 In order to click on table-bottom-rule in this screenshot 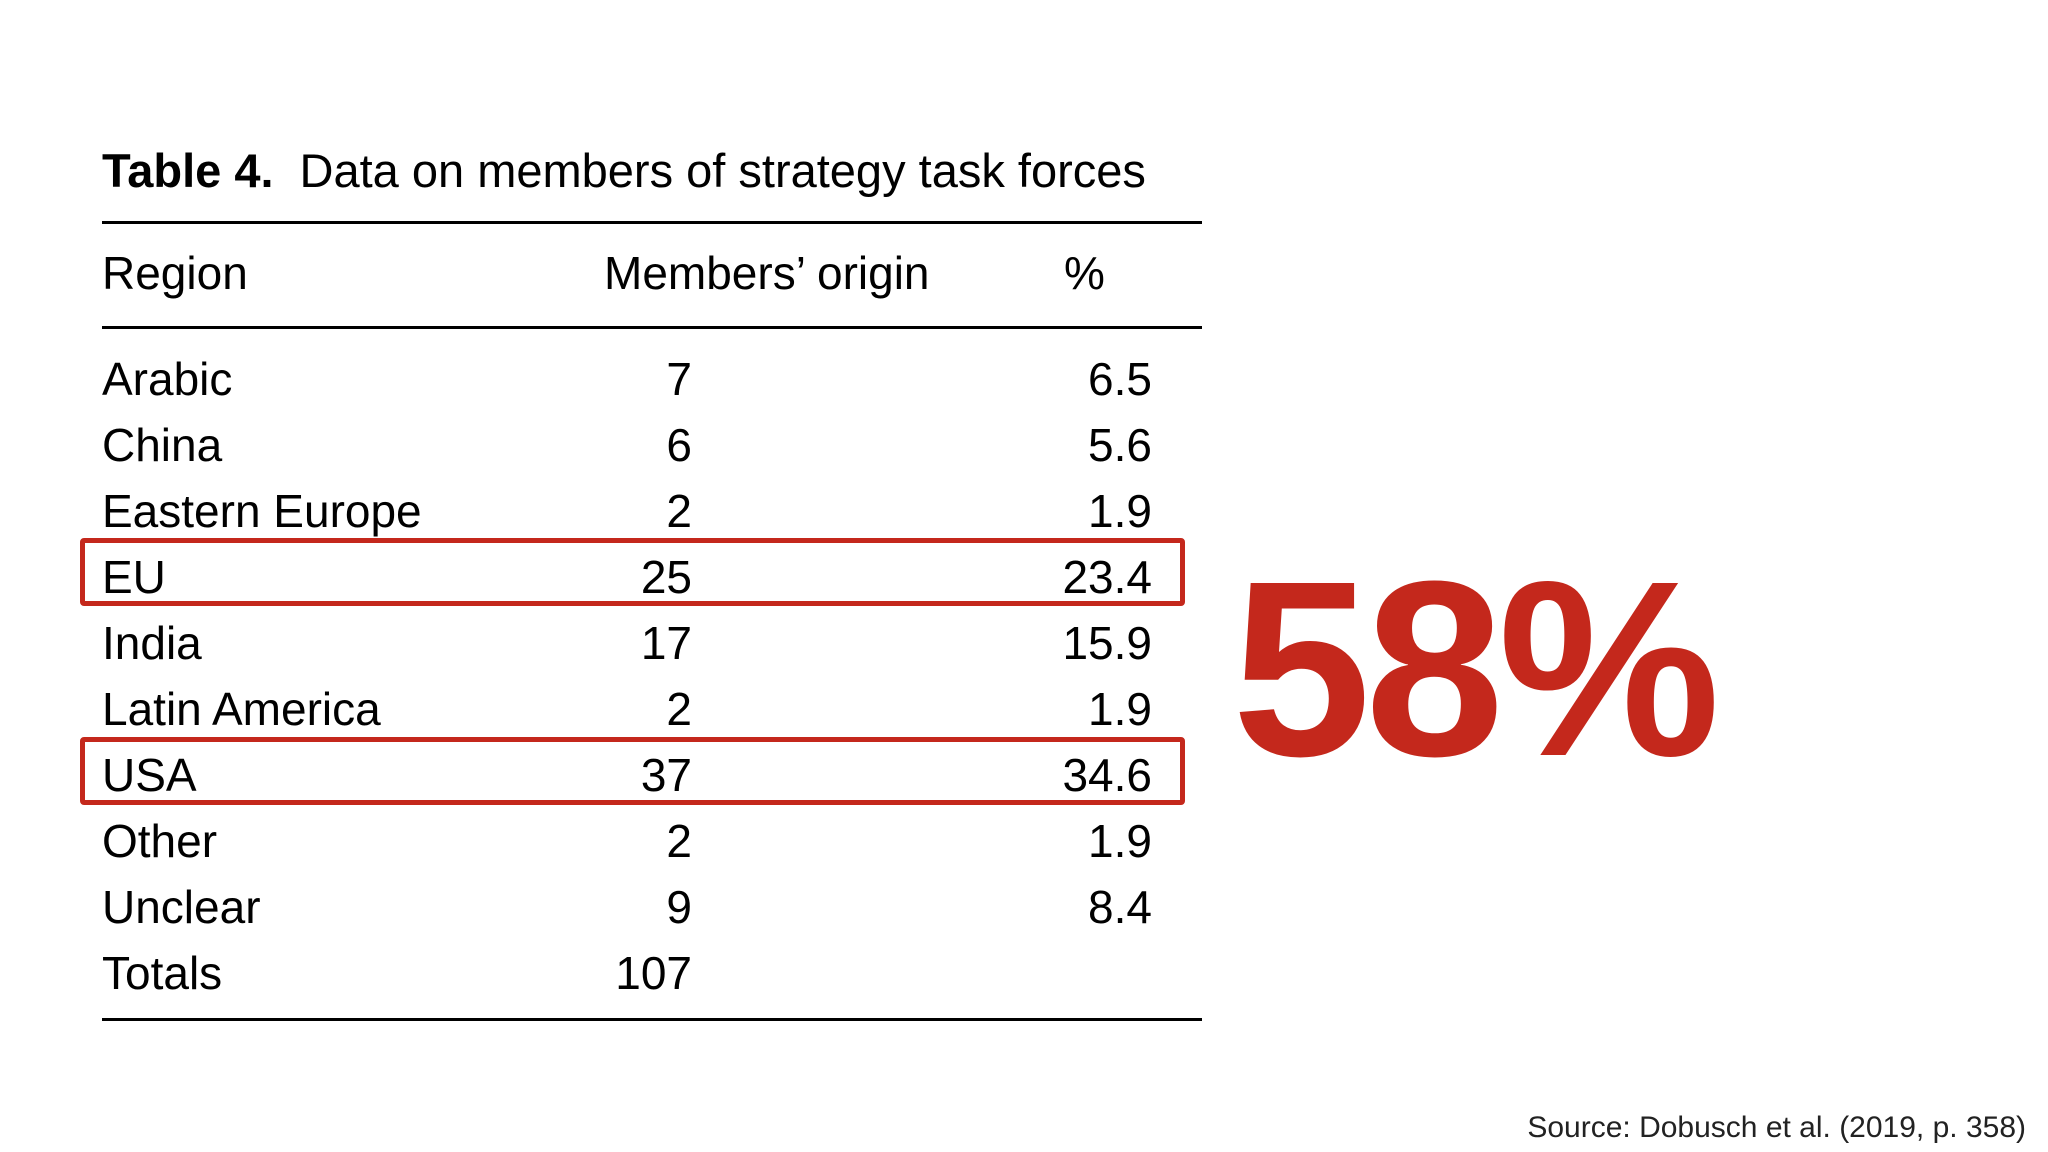, I will do `click(652, 1019)`.